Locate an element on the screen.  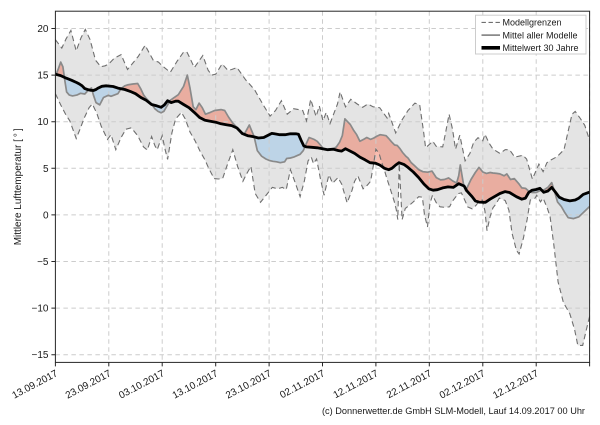
svg-text: −15 is located at coordinates (40, 355).